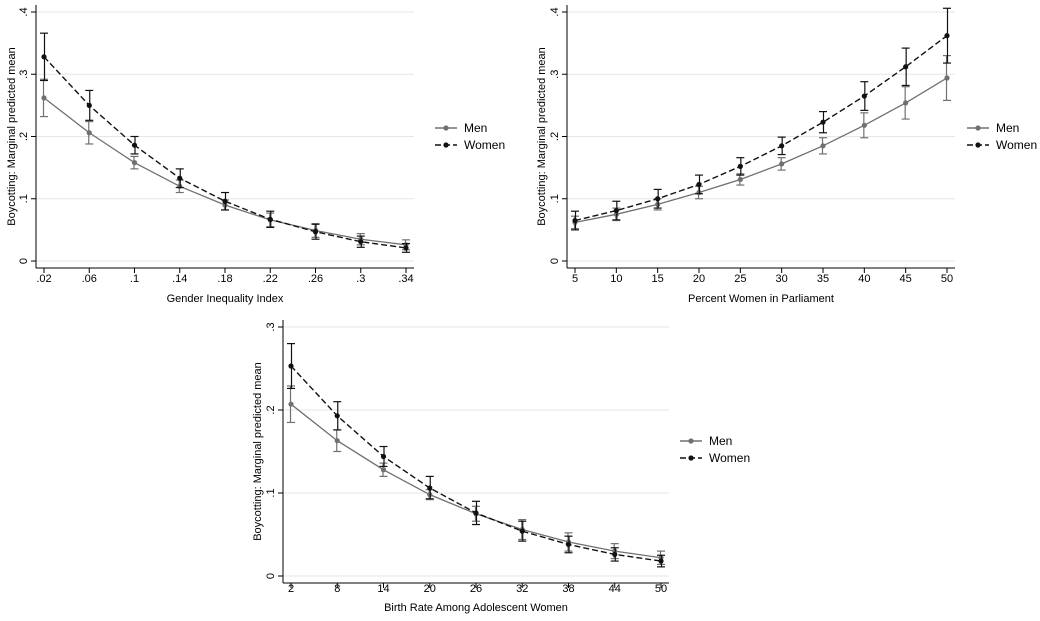  What do you see at coordinates (337, 589) in the screenshot?
I see `x-tick-label: 8` at bounding box center [337, 589].